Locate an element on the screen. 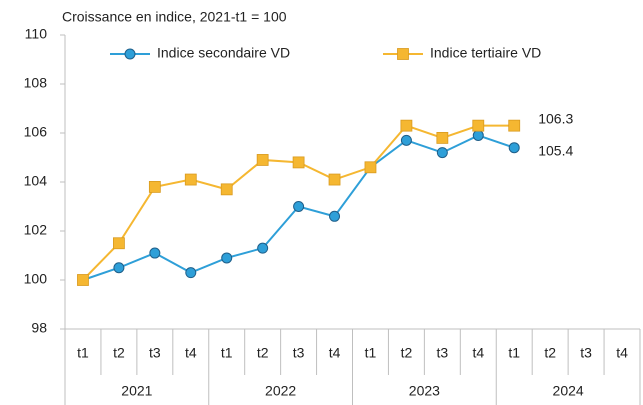  x-group-label: 2023 is located at coordinates (424, 391).